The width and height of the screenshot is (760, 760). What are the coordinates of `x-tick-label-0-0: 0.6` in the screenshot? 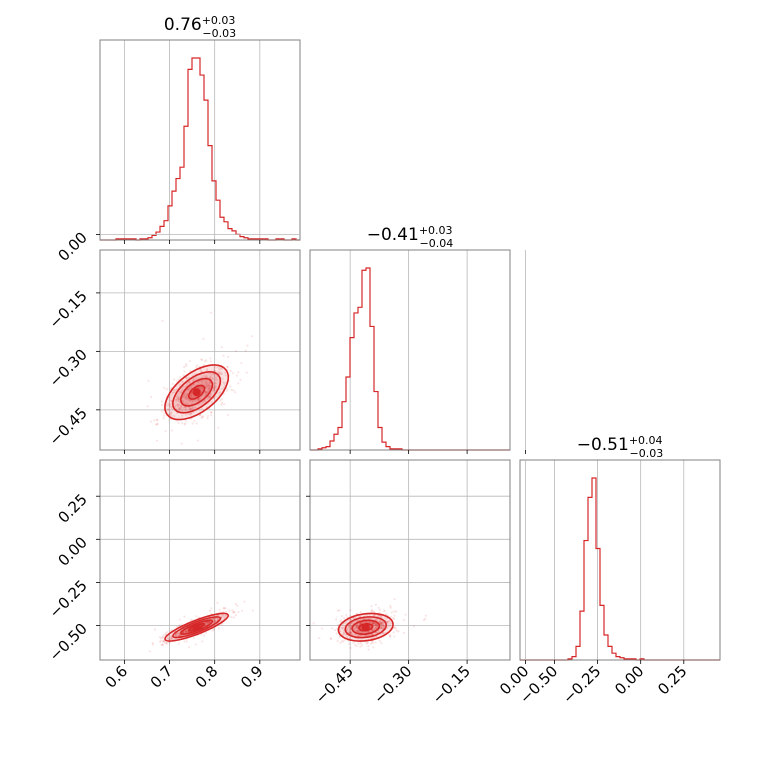 It's located at (117, 677).